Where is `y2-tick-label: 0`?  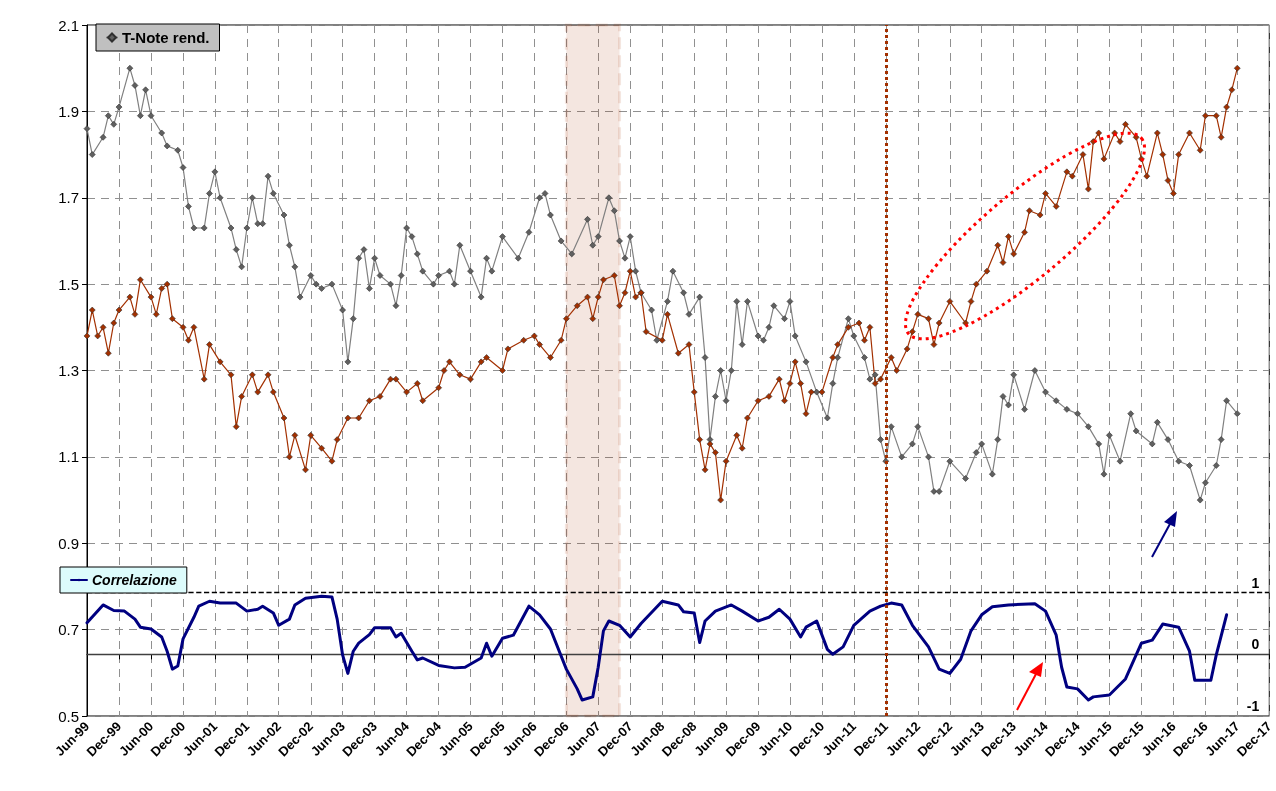 y2-tick-label: 0 is located at coordinates (1255, 644).